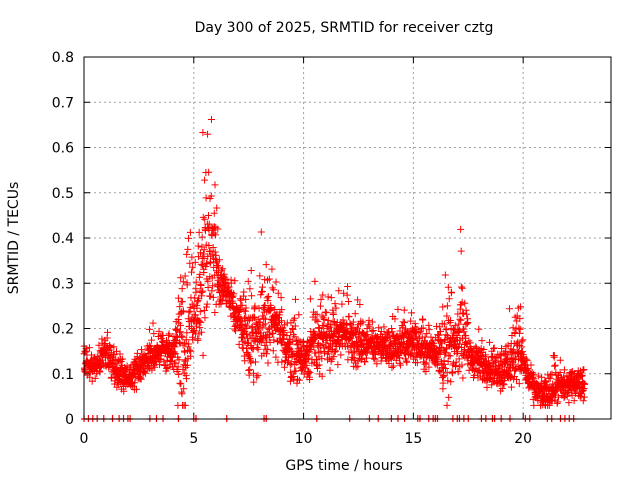 This screenshot has height=480, width=640. What do you see at coordinates (63, 284) in the screenshot?
I see `y-tick-label: 0.3` at bounding box center [63, 284].